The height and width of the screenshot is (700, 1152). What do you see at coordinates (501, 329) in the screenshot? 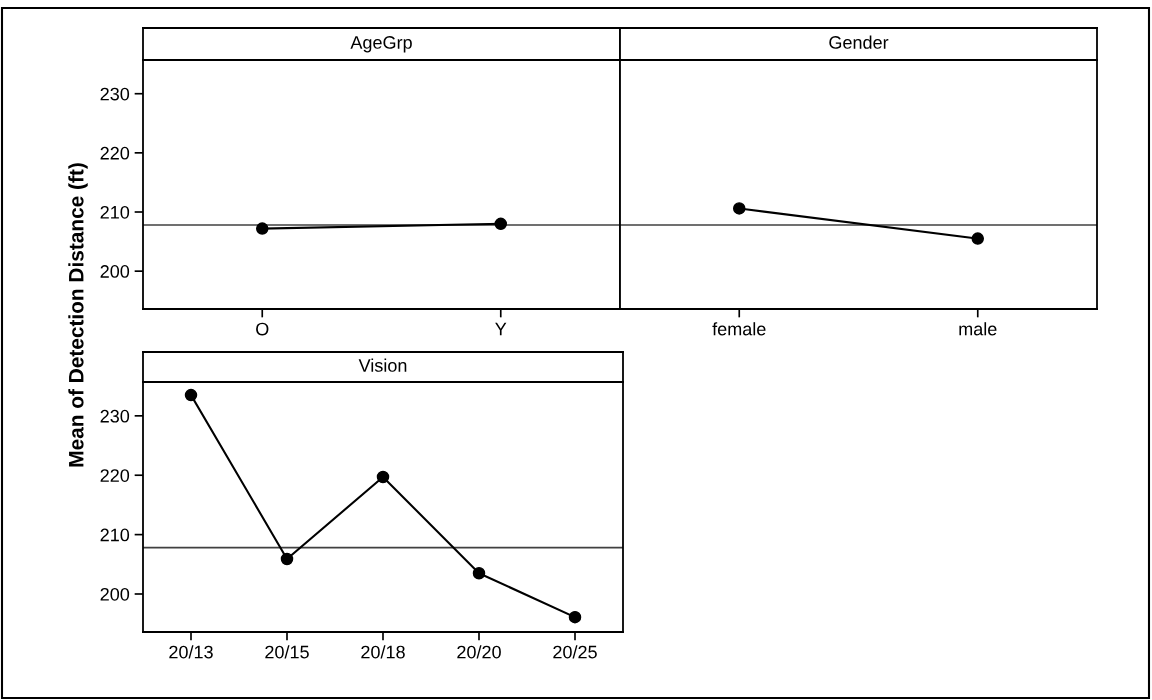
I see `x-tick-label: Y` at bounding box center [501, 329].